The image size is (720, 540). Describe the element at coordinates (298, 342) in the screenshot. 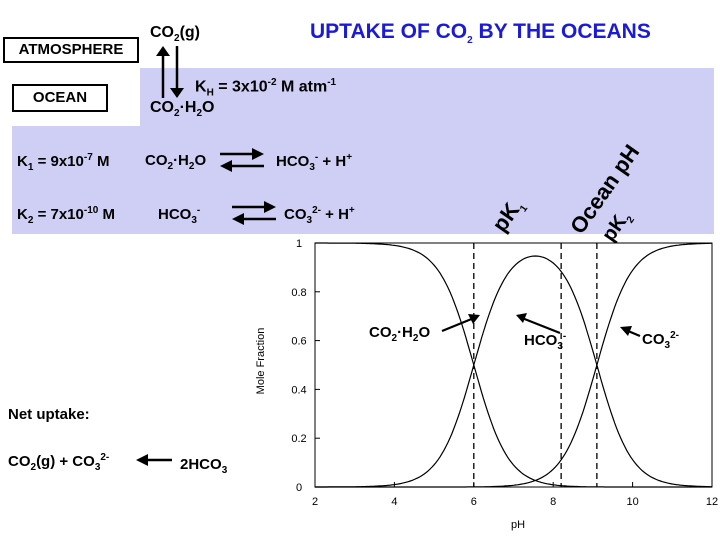

I see `y-tick-label: 0.6` at that location.